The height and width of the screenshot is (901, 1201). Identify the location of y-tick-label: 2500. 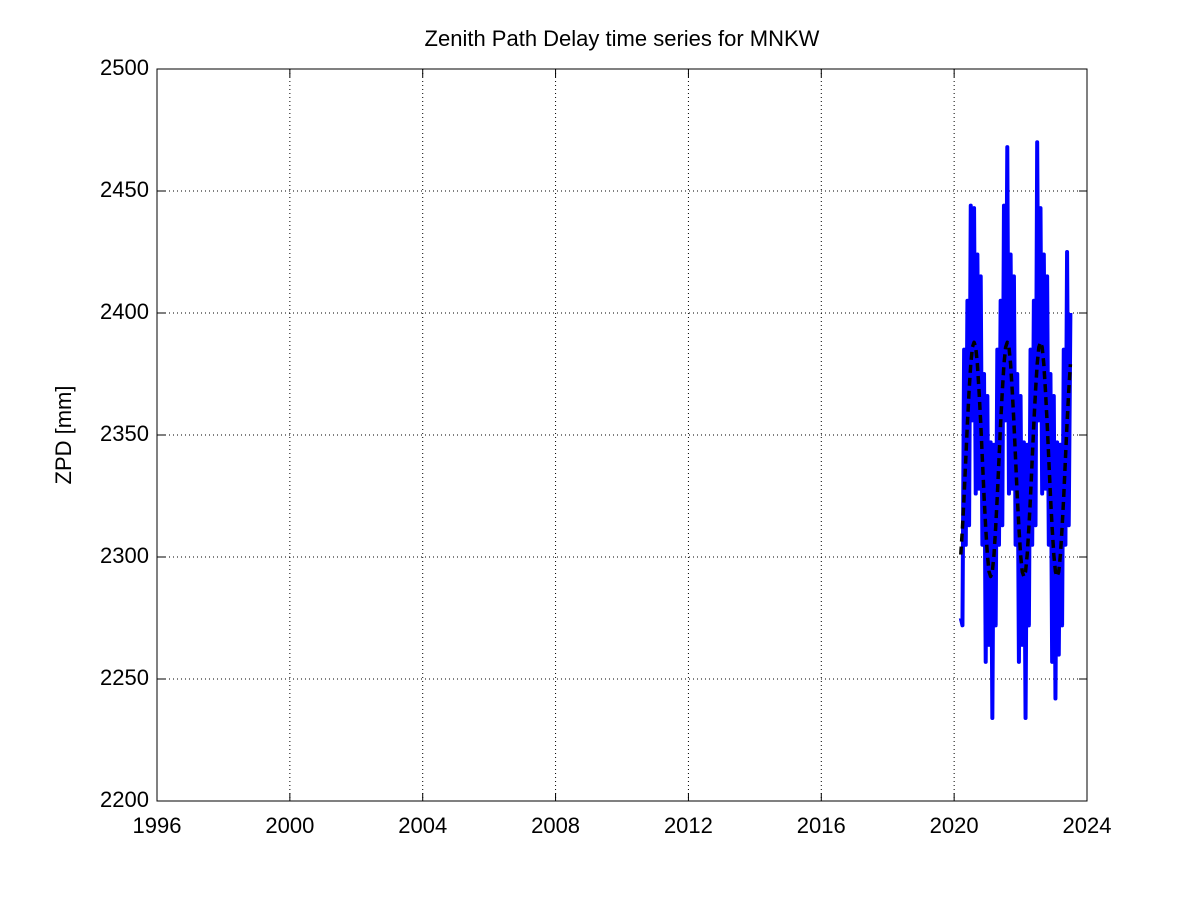
(124, 67).